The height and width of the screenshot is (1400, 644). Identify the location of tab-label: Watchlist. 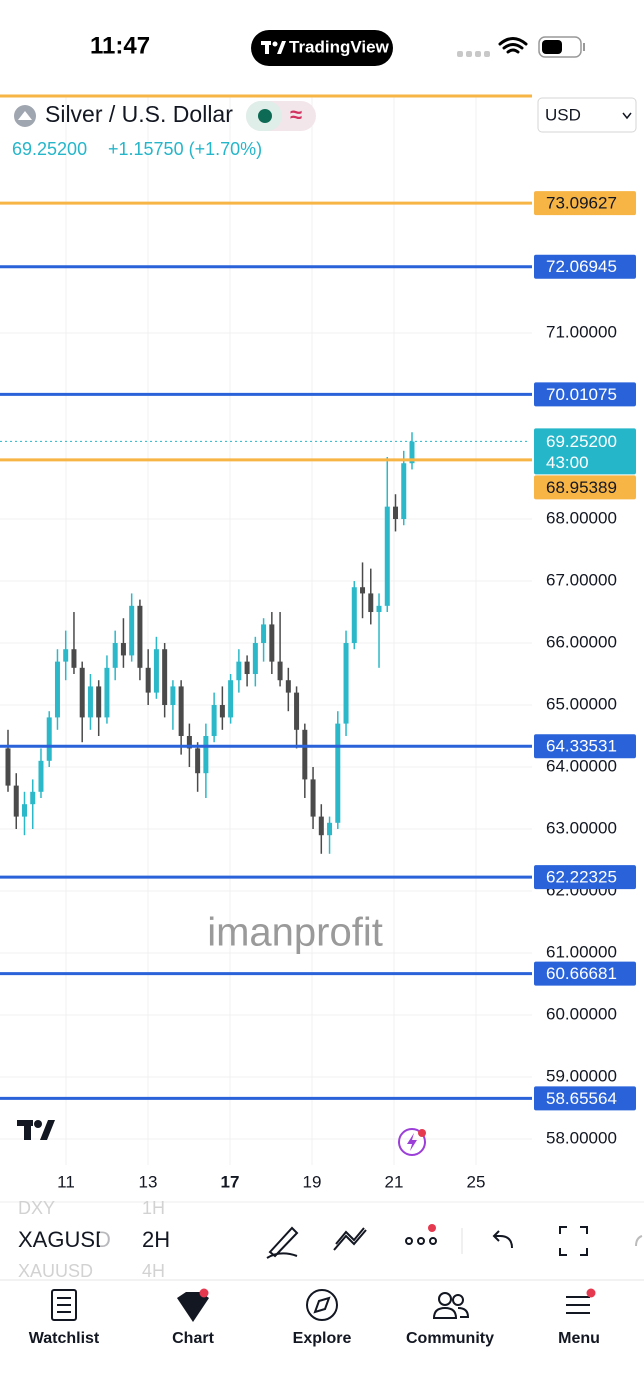
(64, 1338).